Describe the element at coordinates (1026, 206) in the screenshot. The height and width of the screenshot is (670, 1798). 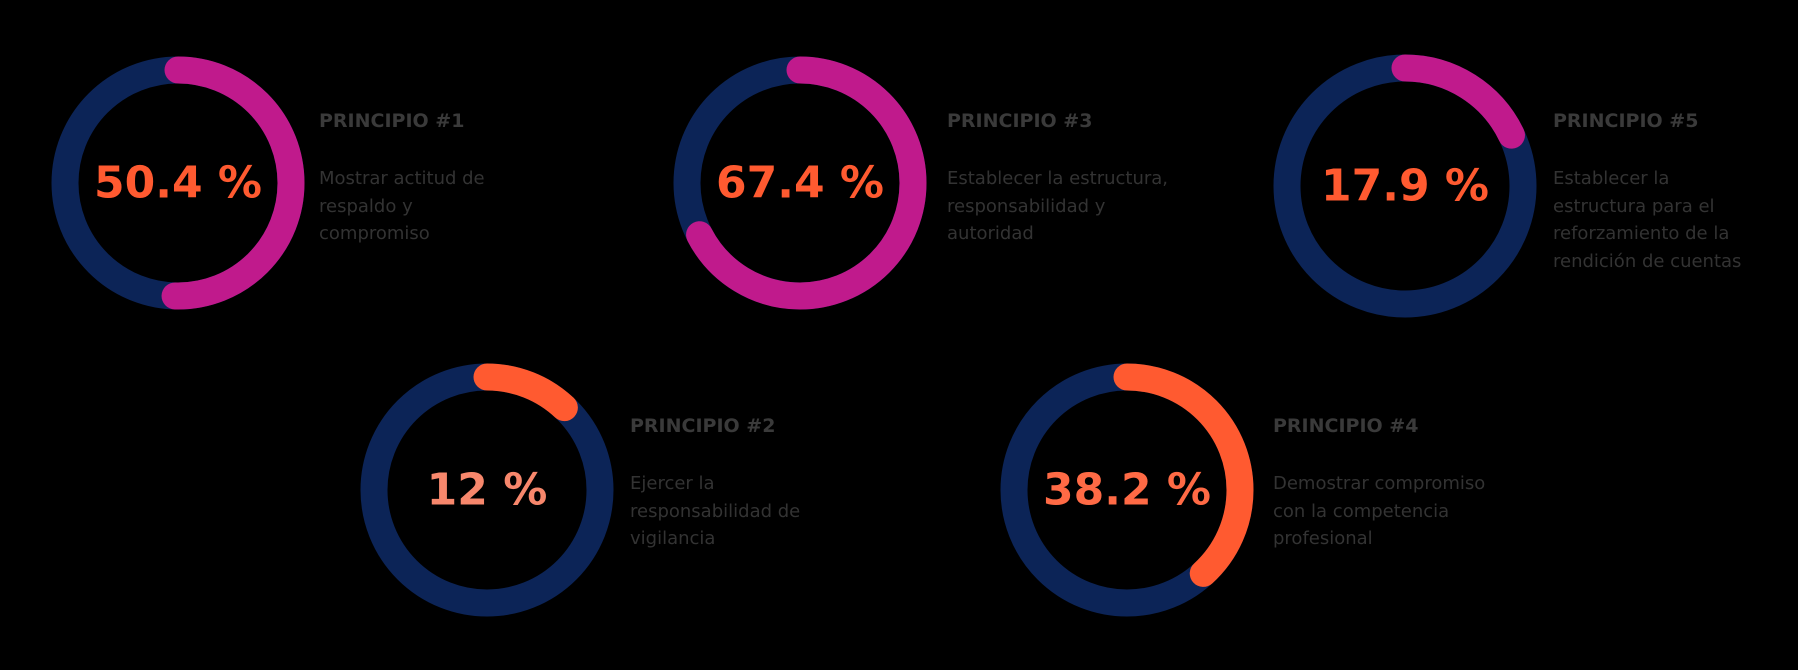
I see `description-line: responsabilidad y` at that location.